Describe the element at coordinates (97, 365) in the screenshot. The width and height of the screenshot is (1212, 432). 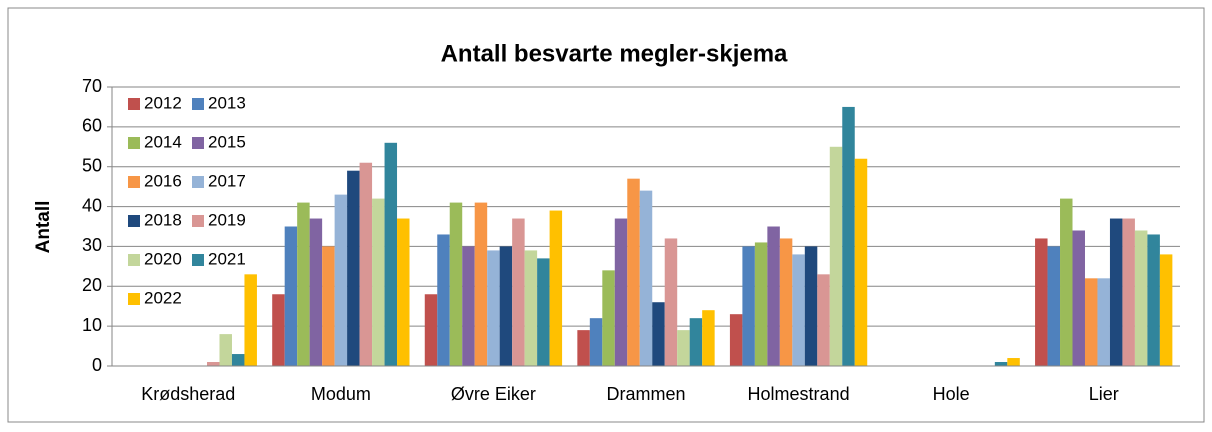
I see `y-tick-label: 0` at that location.